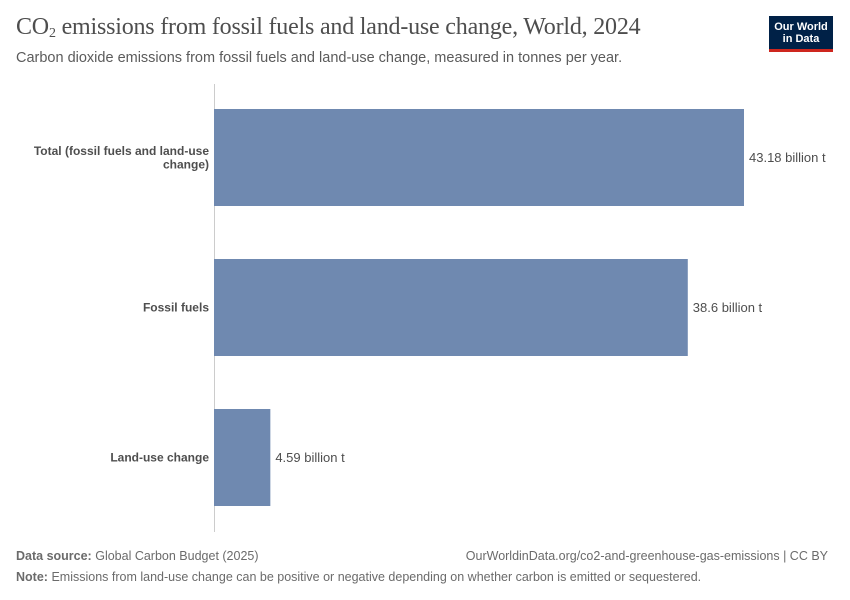  Describe the element at coordinates (787, 157) in the screenshot. I see `value-label-0: 43.18 billion t` at that location.